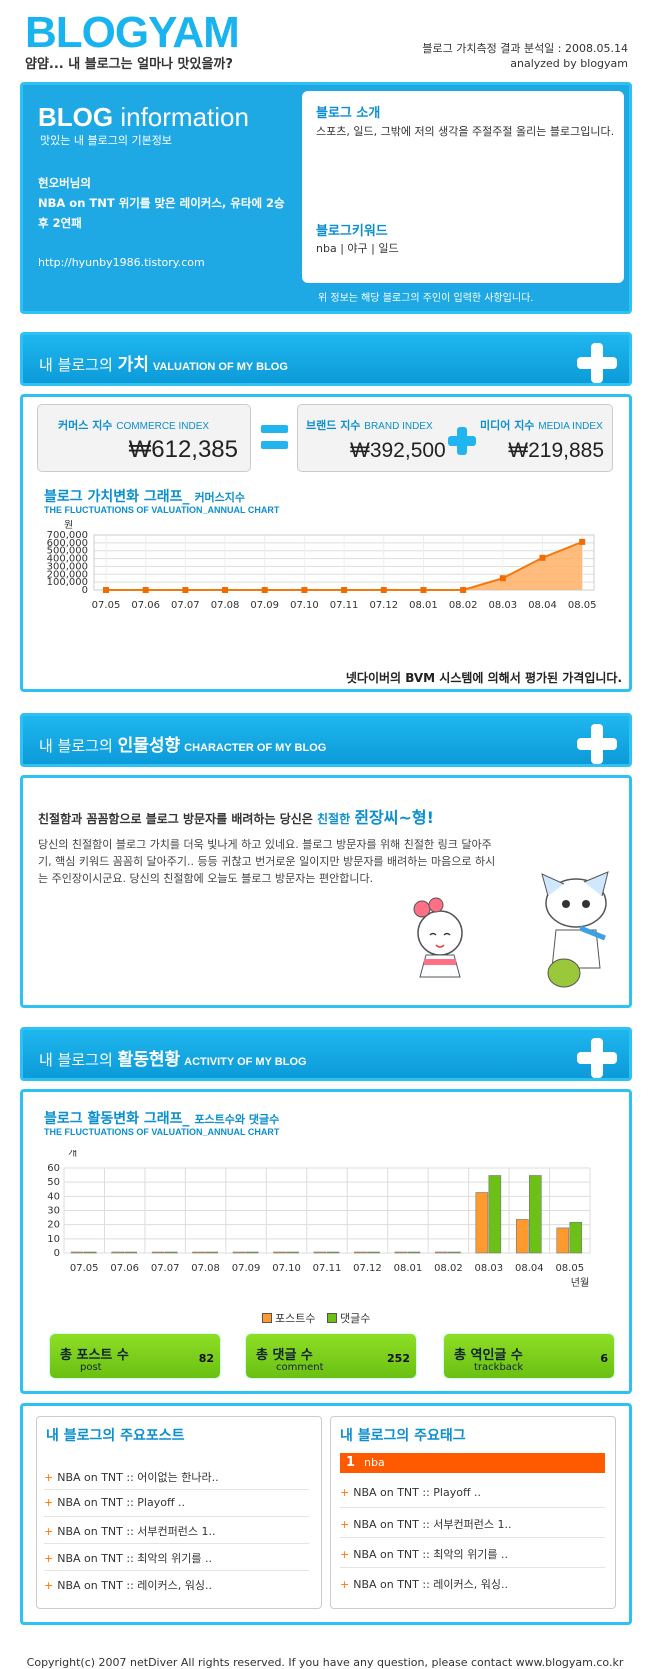 The height and width of the screenshot is (1669, 650). I want to click on valuation-heading: 내 블로그의 가치 VALUATION OF MY BLOG, so click(163, 365).